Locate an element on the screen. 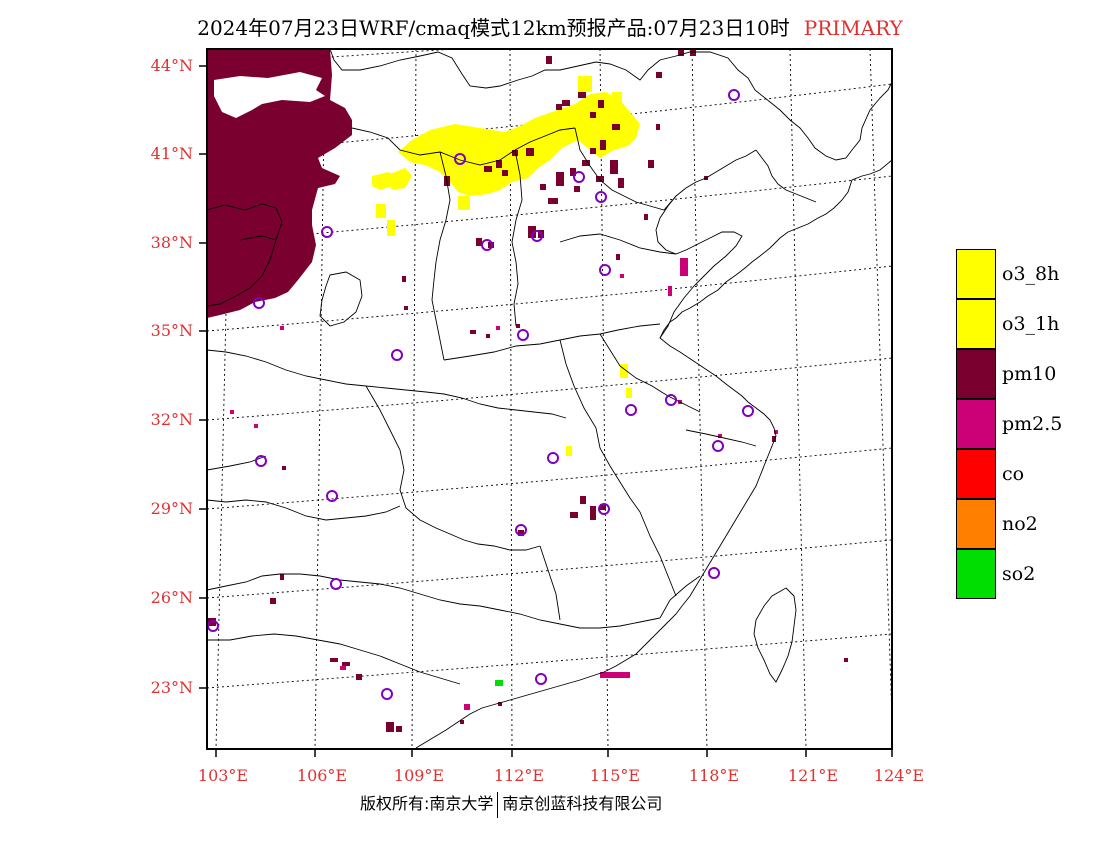  copyright-left: 版权所有:南京大学 is located at coordinates (427, 803).